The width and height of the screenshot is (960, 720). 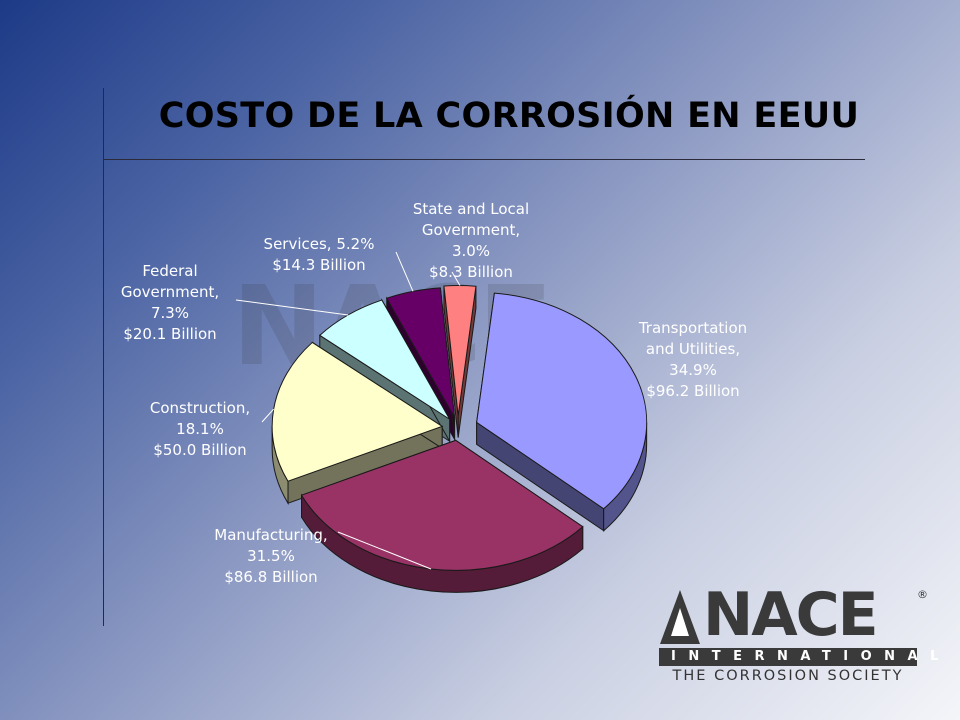 I want to click on label-line: State and Local, so click(x=471, y=209).